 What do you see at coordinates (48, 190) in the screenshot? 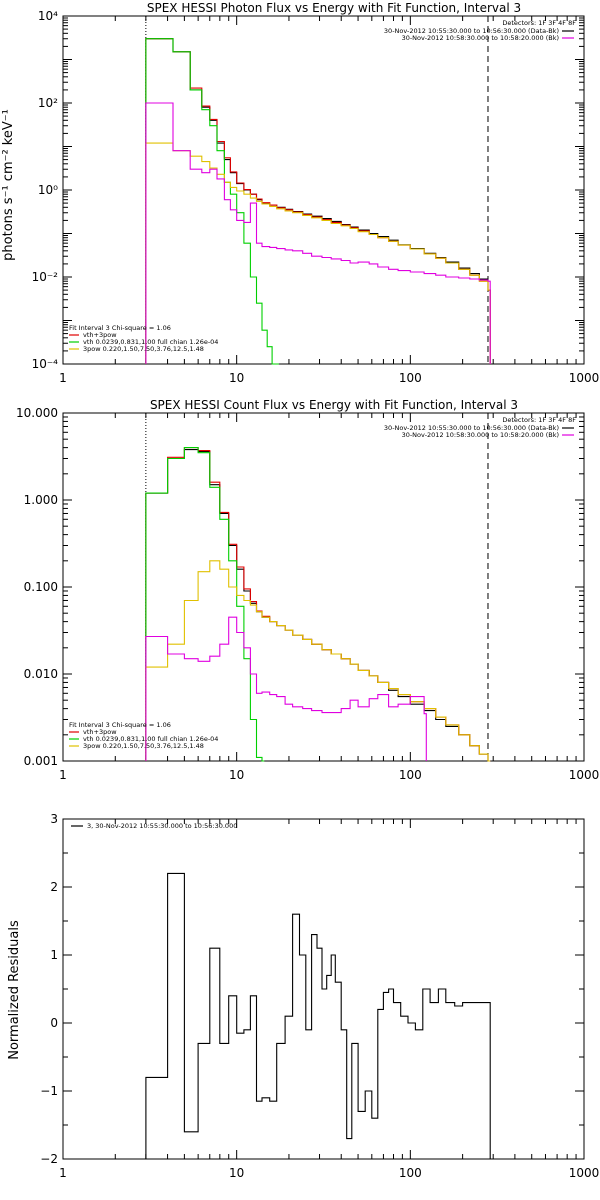
I see `y-tick-label: 10⁰` at bounding box center [48, 190].